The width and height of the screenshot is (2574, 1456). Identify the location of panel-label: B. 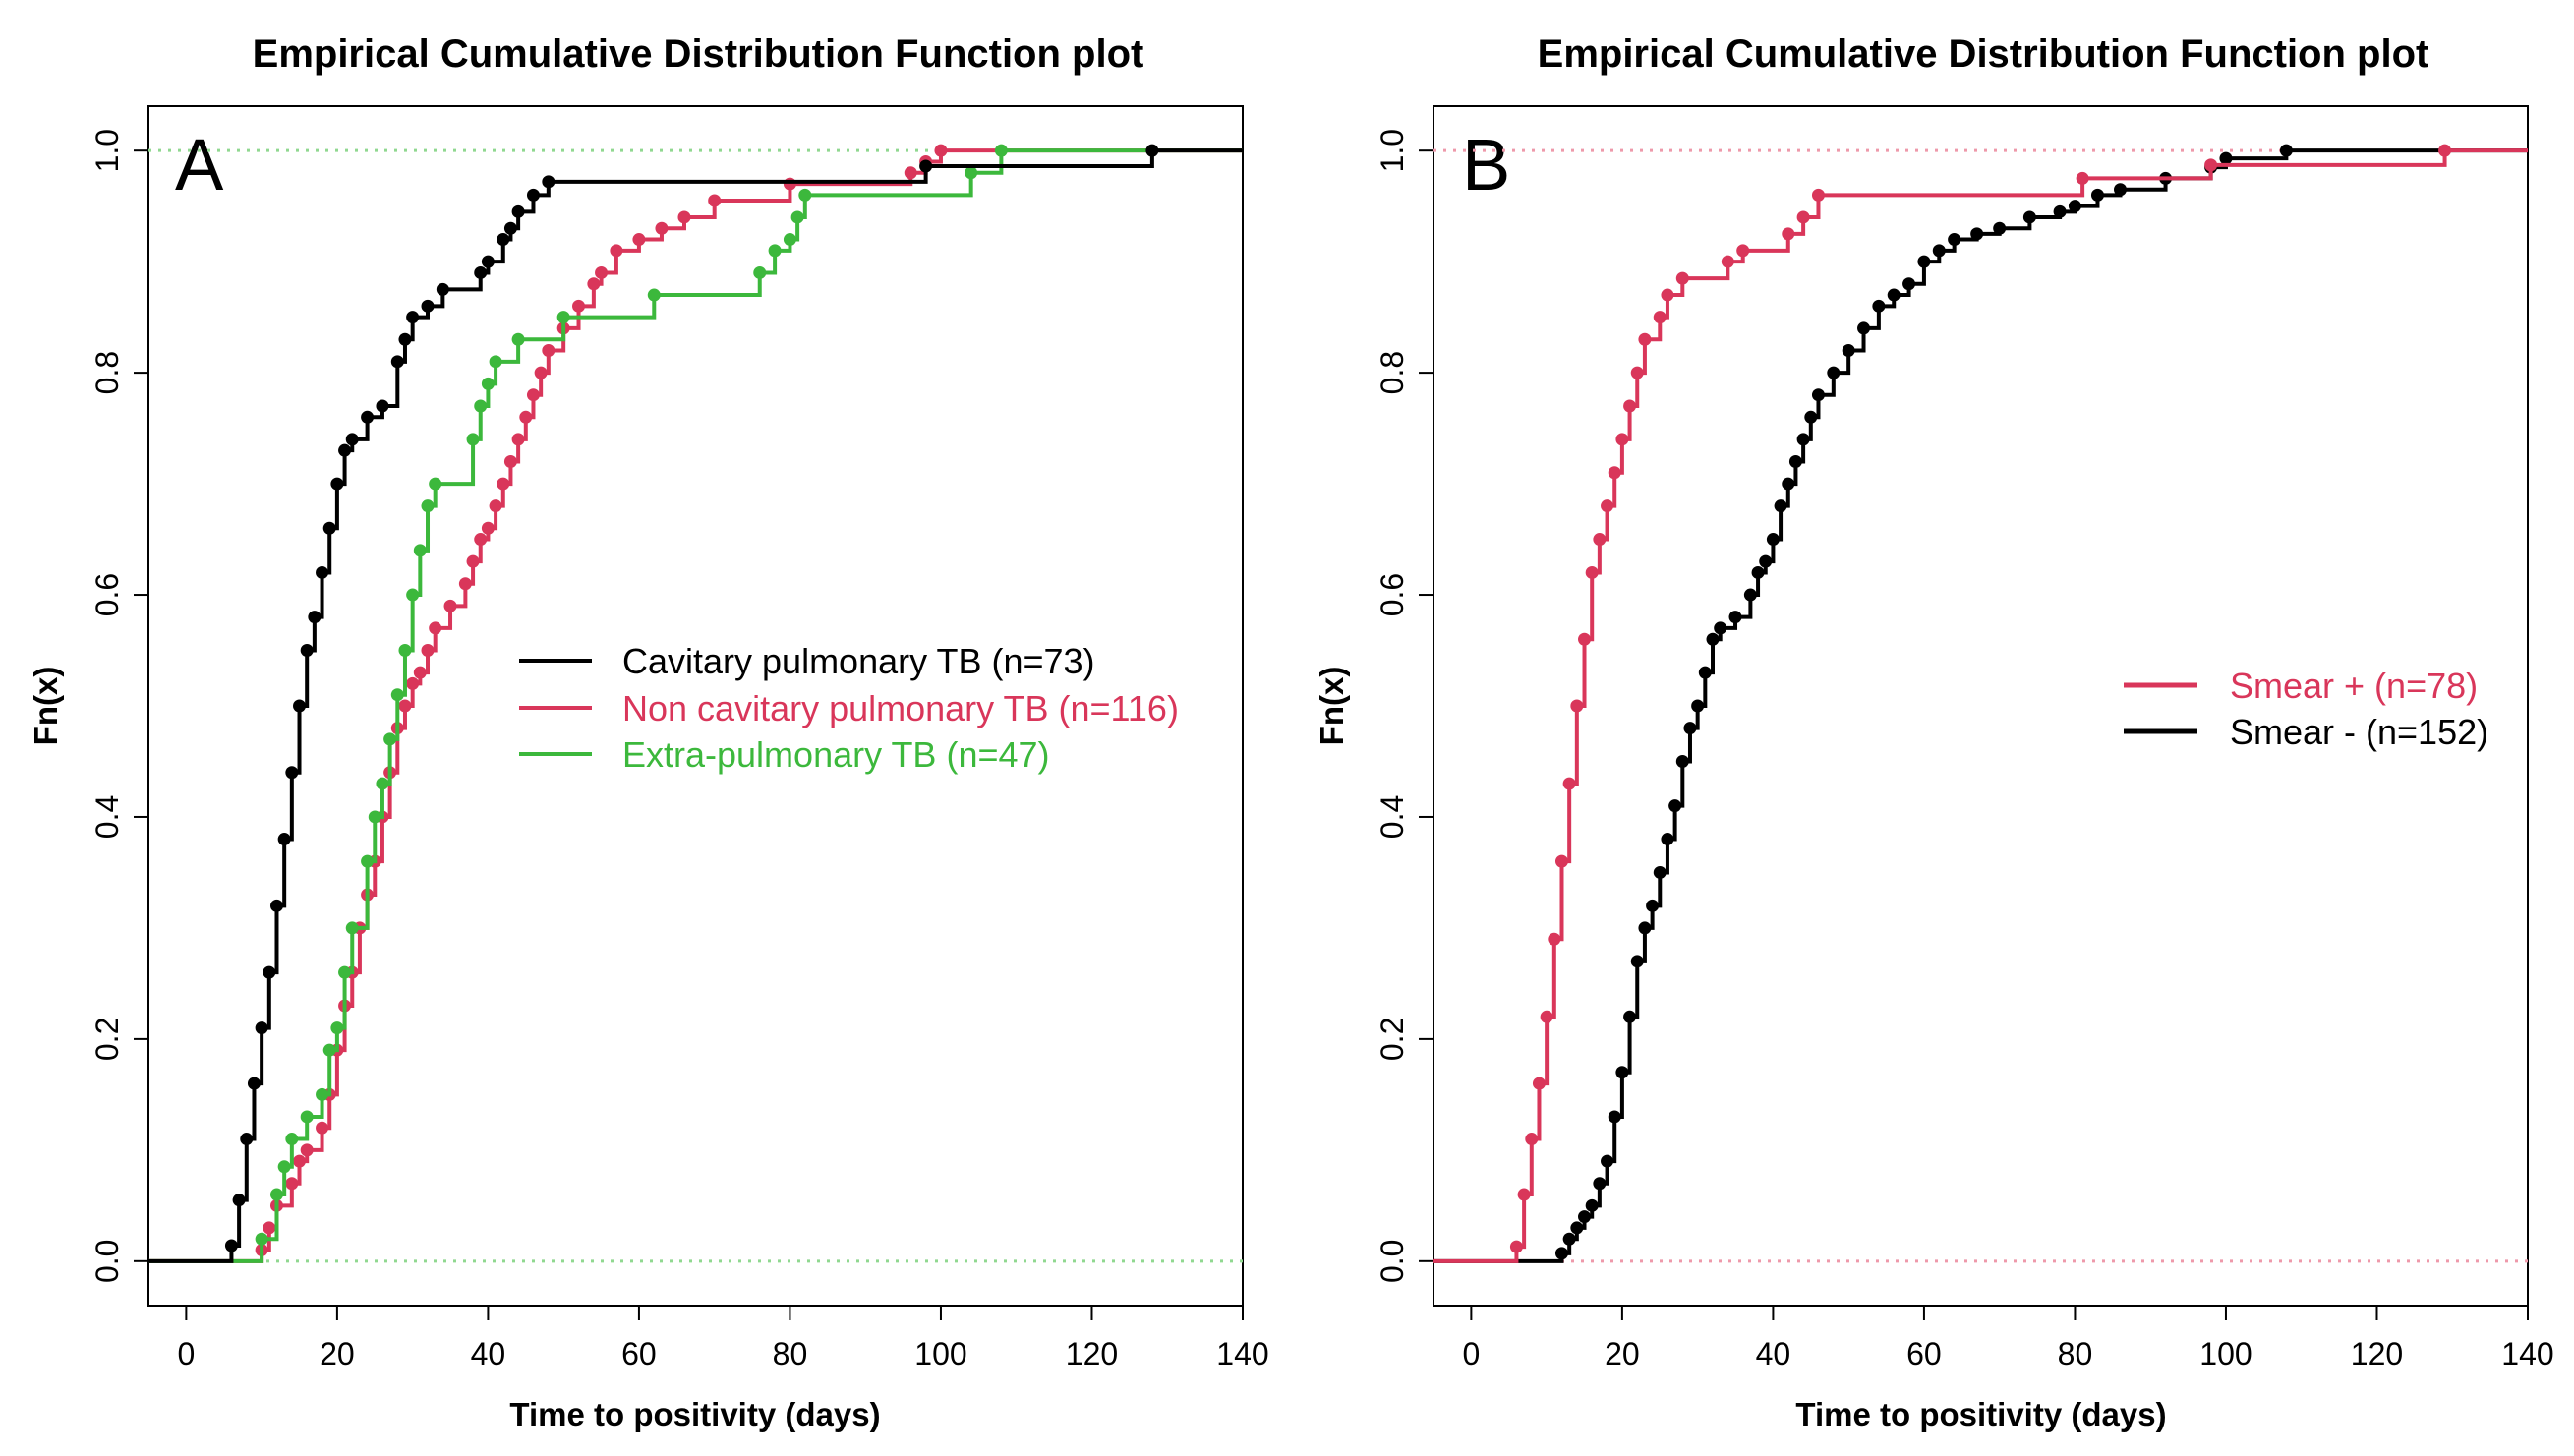
(1486, 164).